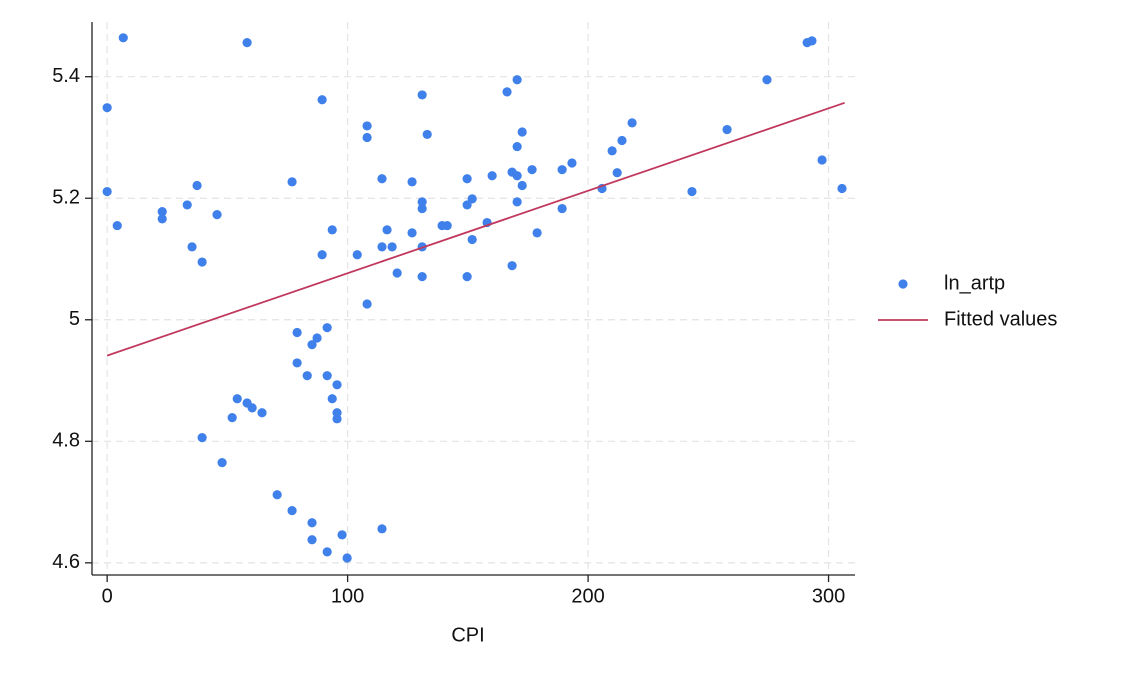 The width and height of the screenshot is (1126, 676). I want to click on legend-label: Fitted values, so click(1000, 319).